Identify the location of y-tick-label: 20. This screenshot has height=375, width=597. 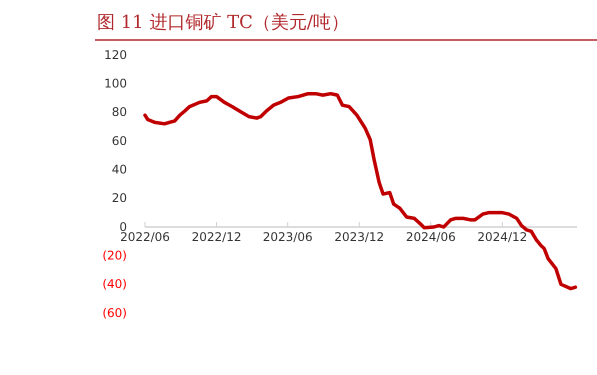
(119, 198).